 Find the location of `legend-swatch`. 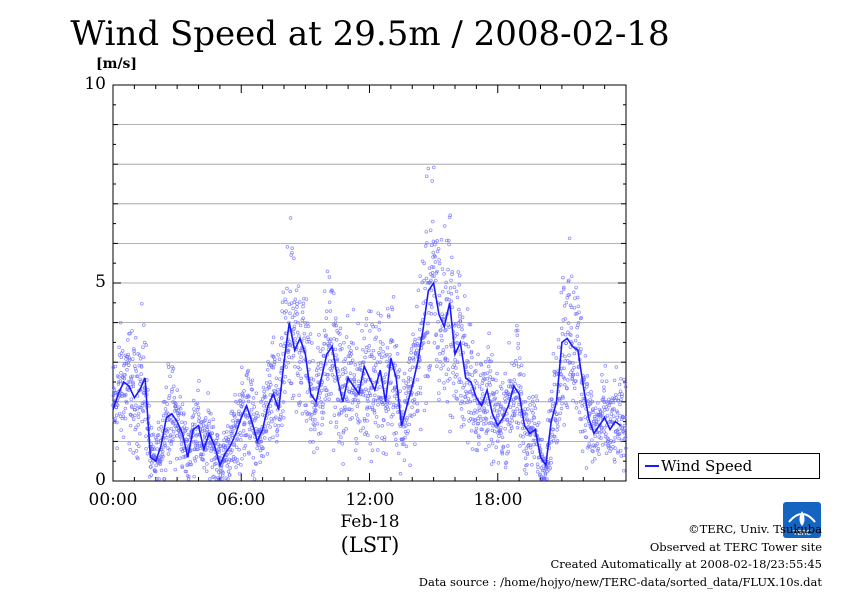

legend-swatch is located at coordinates (652, 466).